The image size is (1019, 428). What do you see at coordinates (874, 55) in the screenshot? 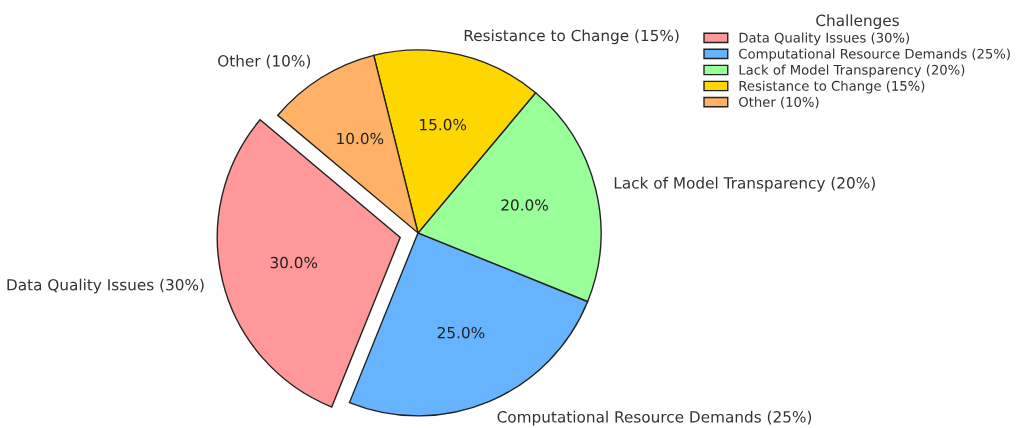
I see `legend-label: Computational Resource Demands (25%)` at bounding box center [874, 55].